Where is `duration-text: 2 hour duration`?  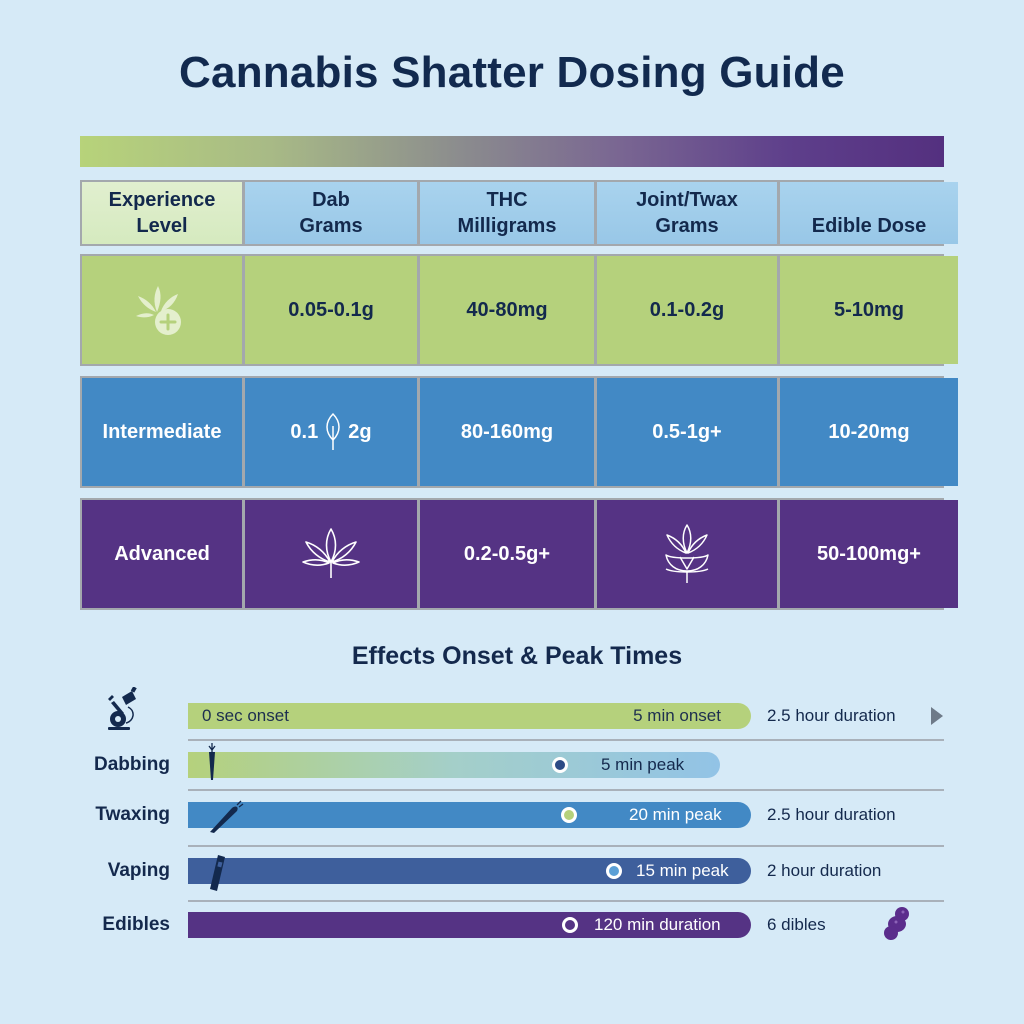 duration-text: 2 hour duration is located at coordinates (824, 870).